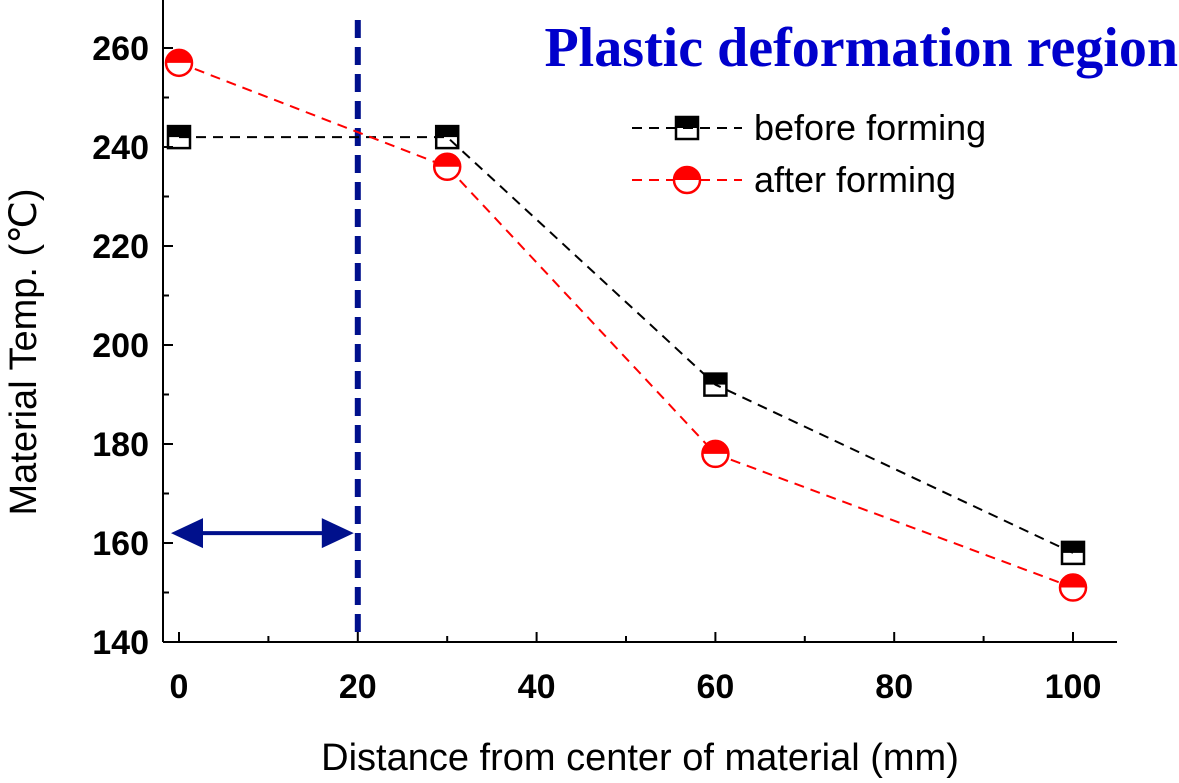  Describe the element at coordinates (187, 533) in the screenshot. I see `region-arrow-head-left` at that location.